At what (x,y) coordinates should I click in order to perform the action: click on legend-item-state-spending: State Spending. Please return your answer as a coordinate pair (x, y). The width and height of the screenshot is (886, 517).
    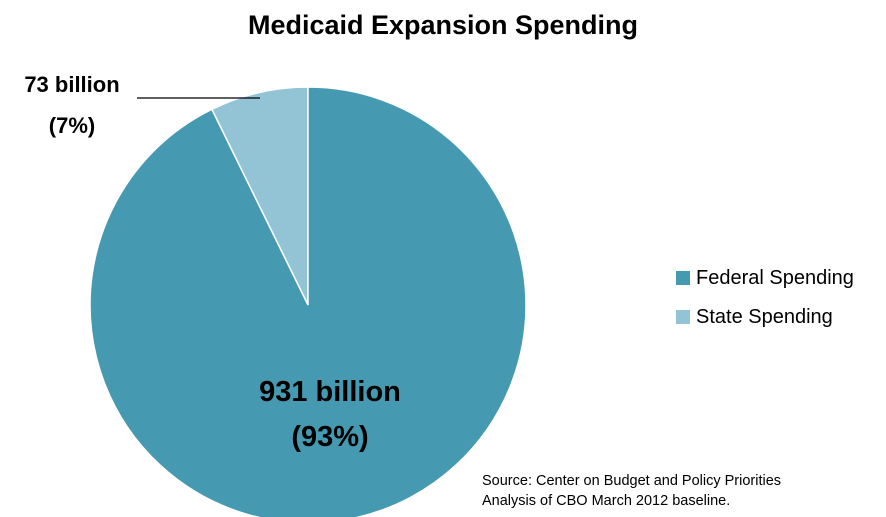
    Looking at the image, I should click on (765, 317).